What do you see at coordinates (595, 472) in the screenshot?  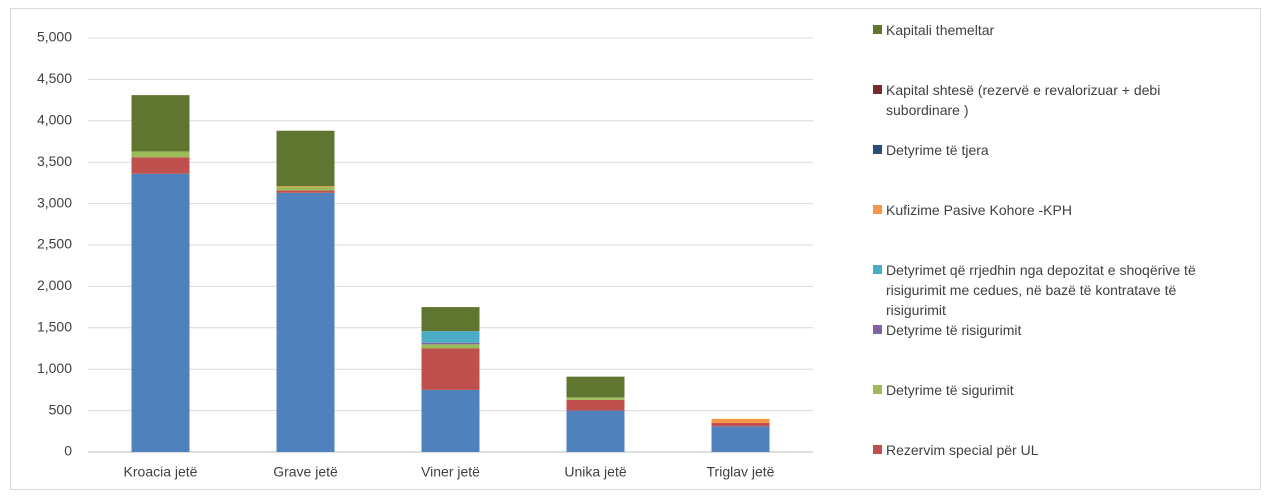 I see `x-tick-label: Unika jetë` at bounding box center [595, 472].